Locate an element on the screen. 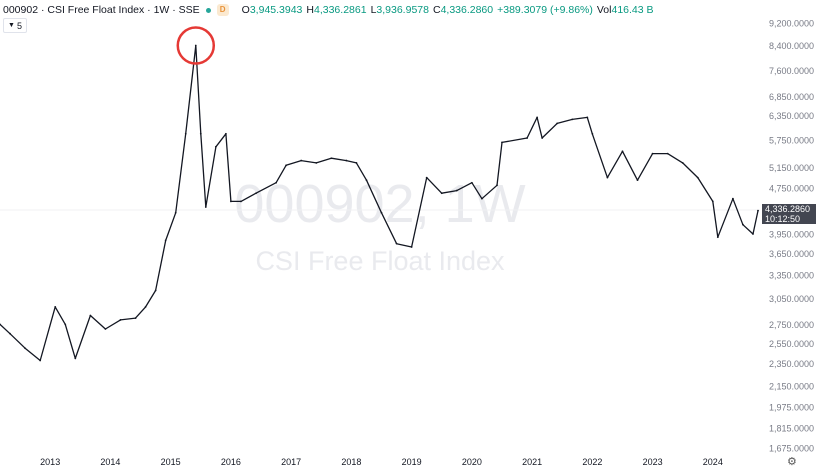  y-tick-label-4: 6,850.0000 is located at coordinates (791, 97).